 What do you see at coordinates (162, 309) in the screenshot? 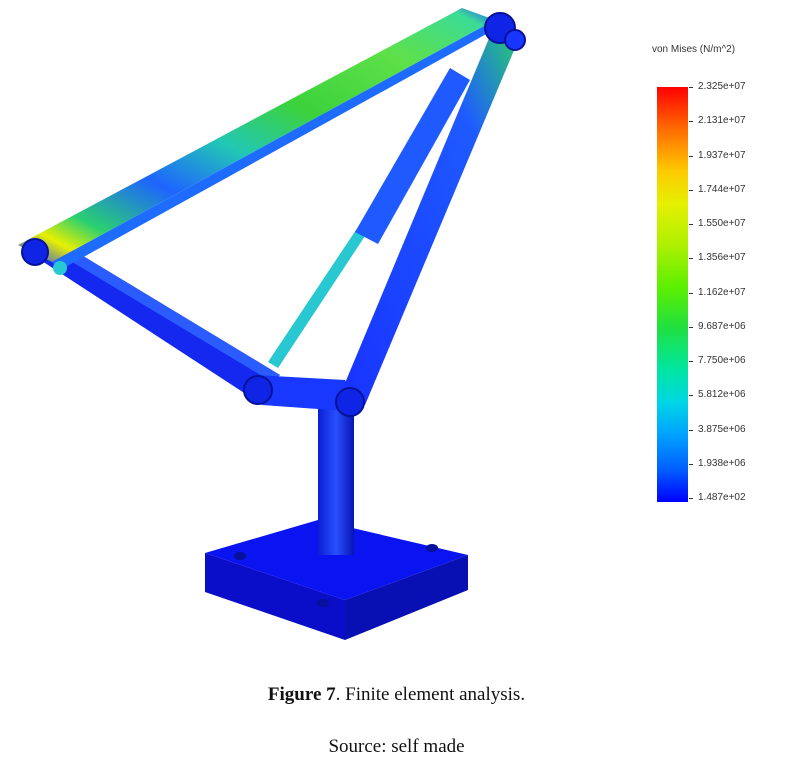
I see `lower-left-arm-highlight` at bounding box center [162, 309].